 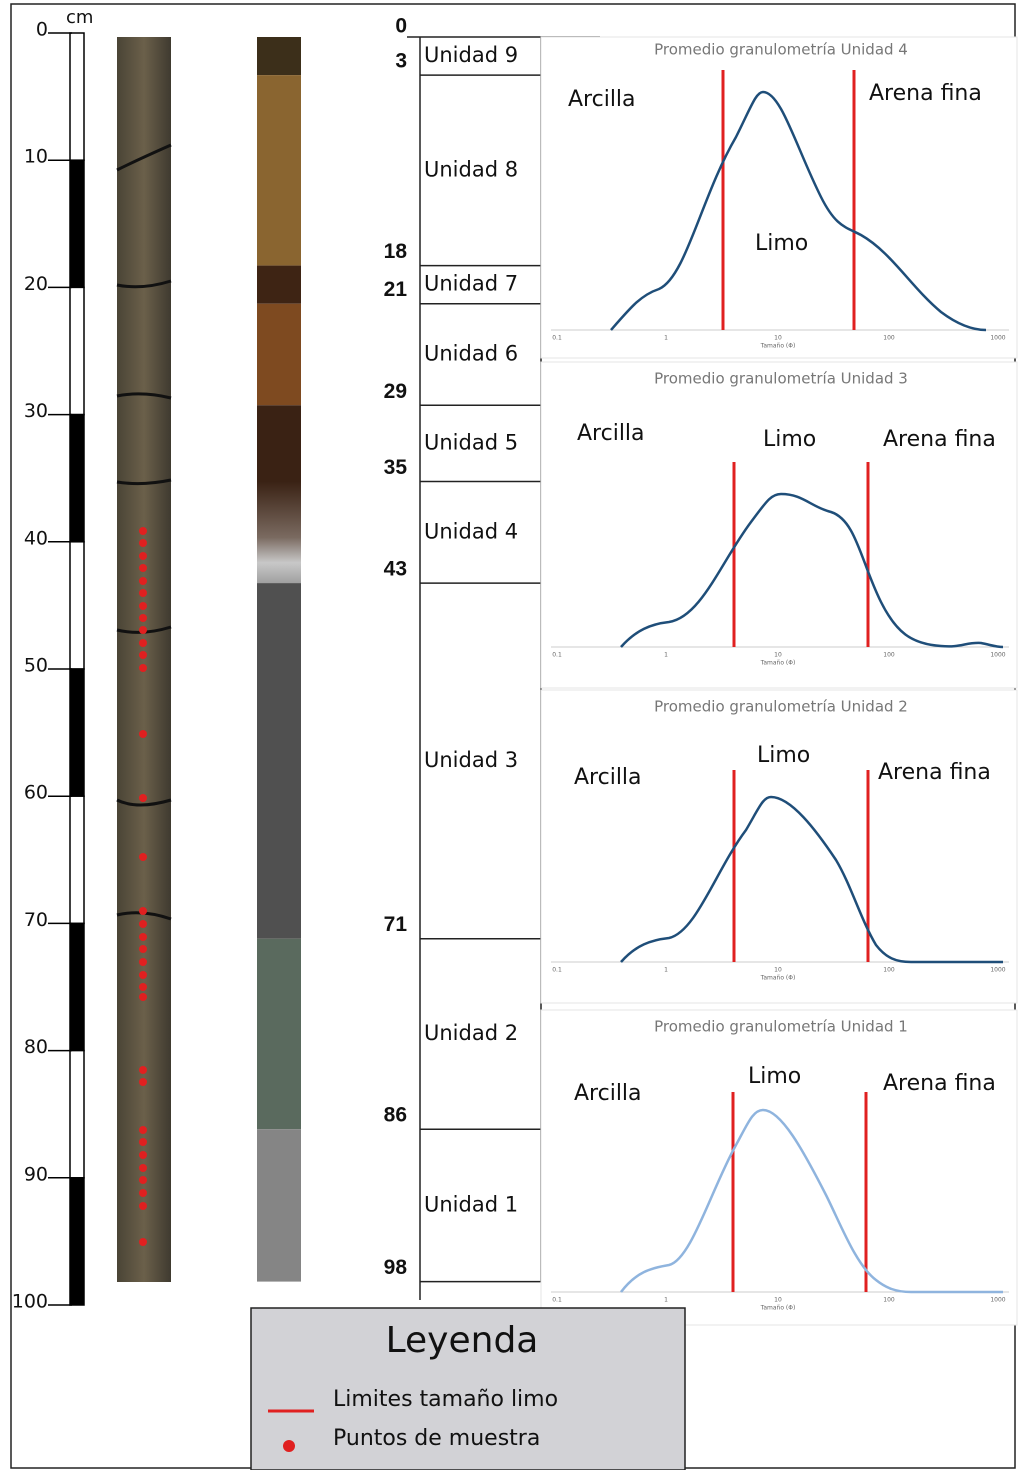 What do you see at coordinates (36, 1047) in the screenshot?
I see `scale-tick-label: 80` at bounding box center [36, 1047].